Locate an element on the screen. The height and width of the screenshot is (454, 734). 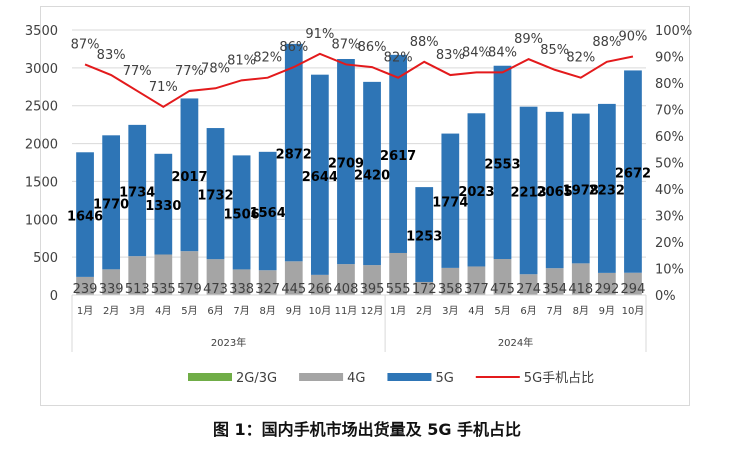
x-tick-label: 8月 is located at coordinates (267, 311).